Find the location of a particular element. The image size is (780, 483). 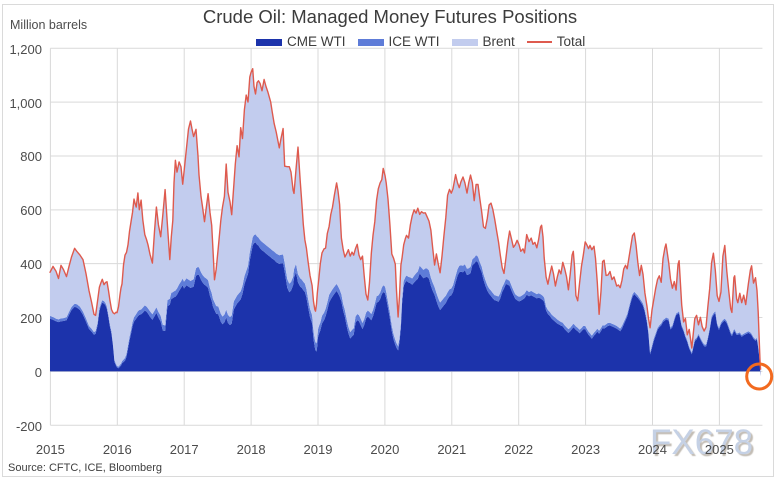

x-tick-label: 2023 is located at coordinates (586, 449).